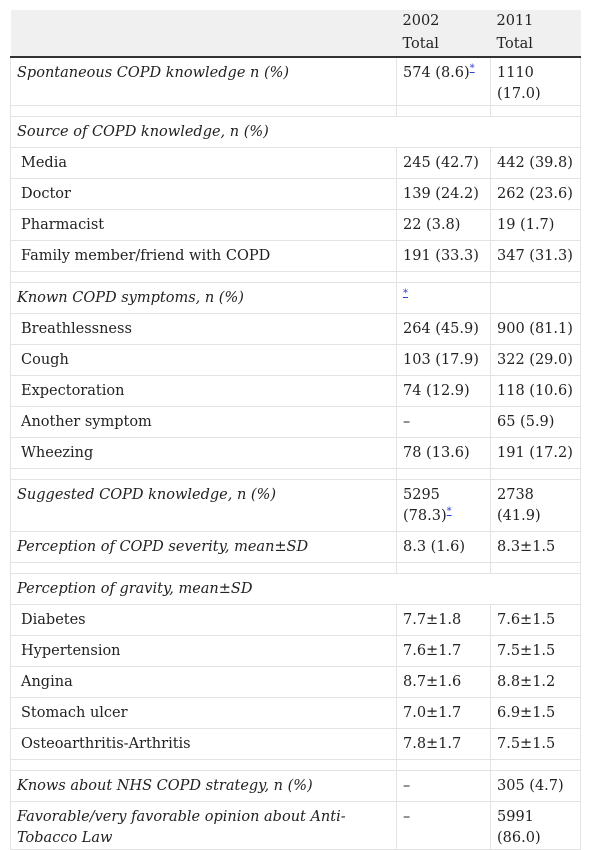 This screenshot has height=850, width=590. What do you see at coordinates (203, 422) in the screenshot?
I see `row-label: Another symptom` at bounding box center [203, 422].